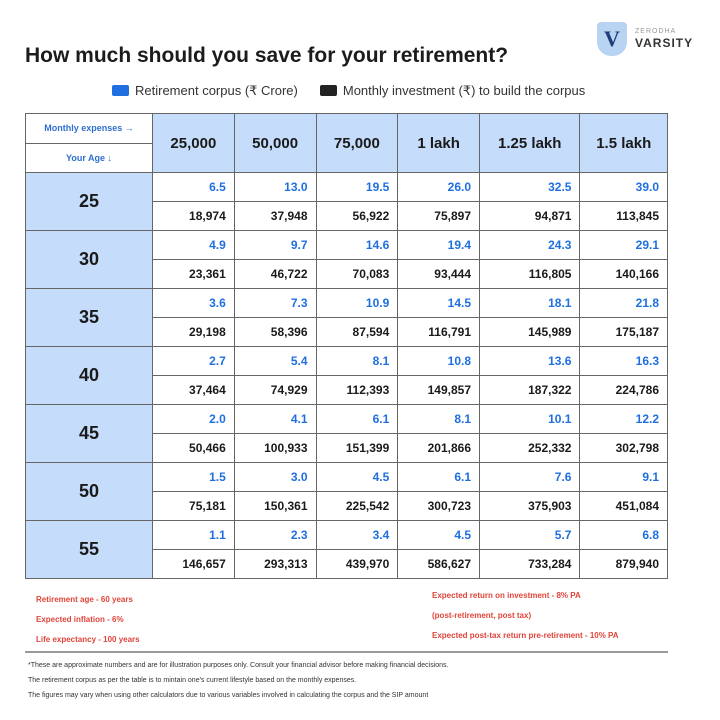 Image resolution: width=720 pixels, height=720 pixels. I want to click on corpus-cell: 18.1, so click(529, 303).